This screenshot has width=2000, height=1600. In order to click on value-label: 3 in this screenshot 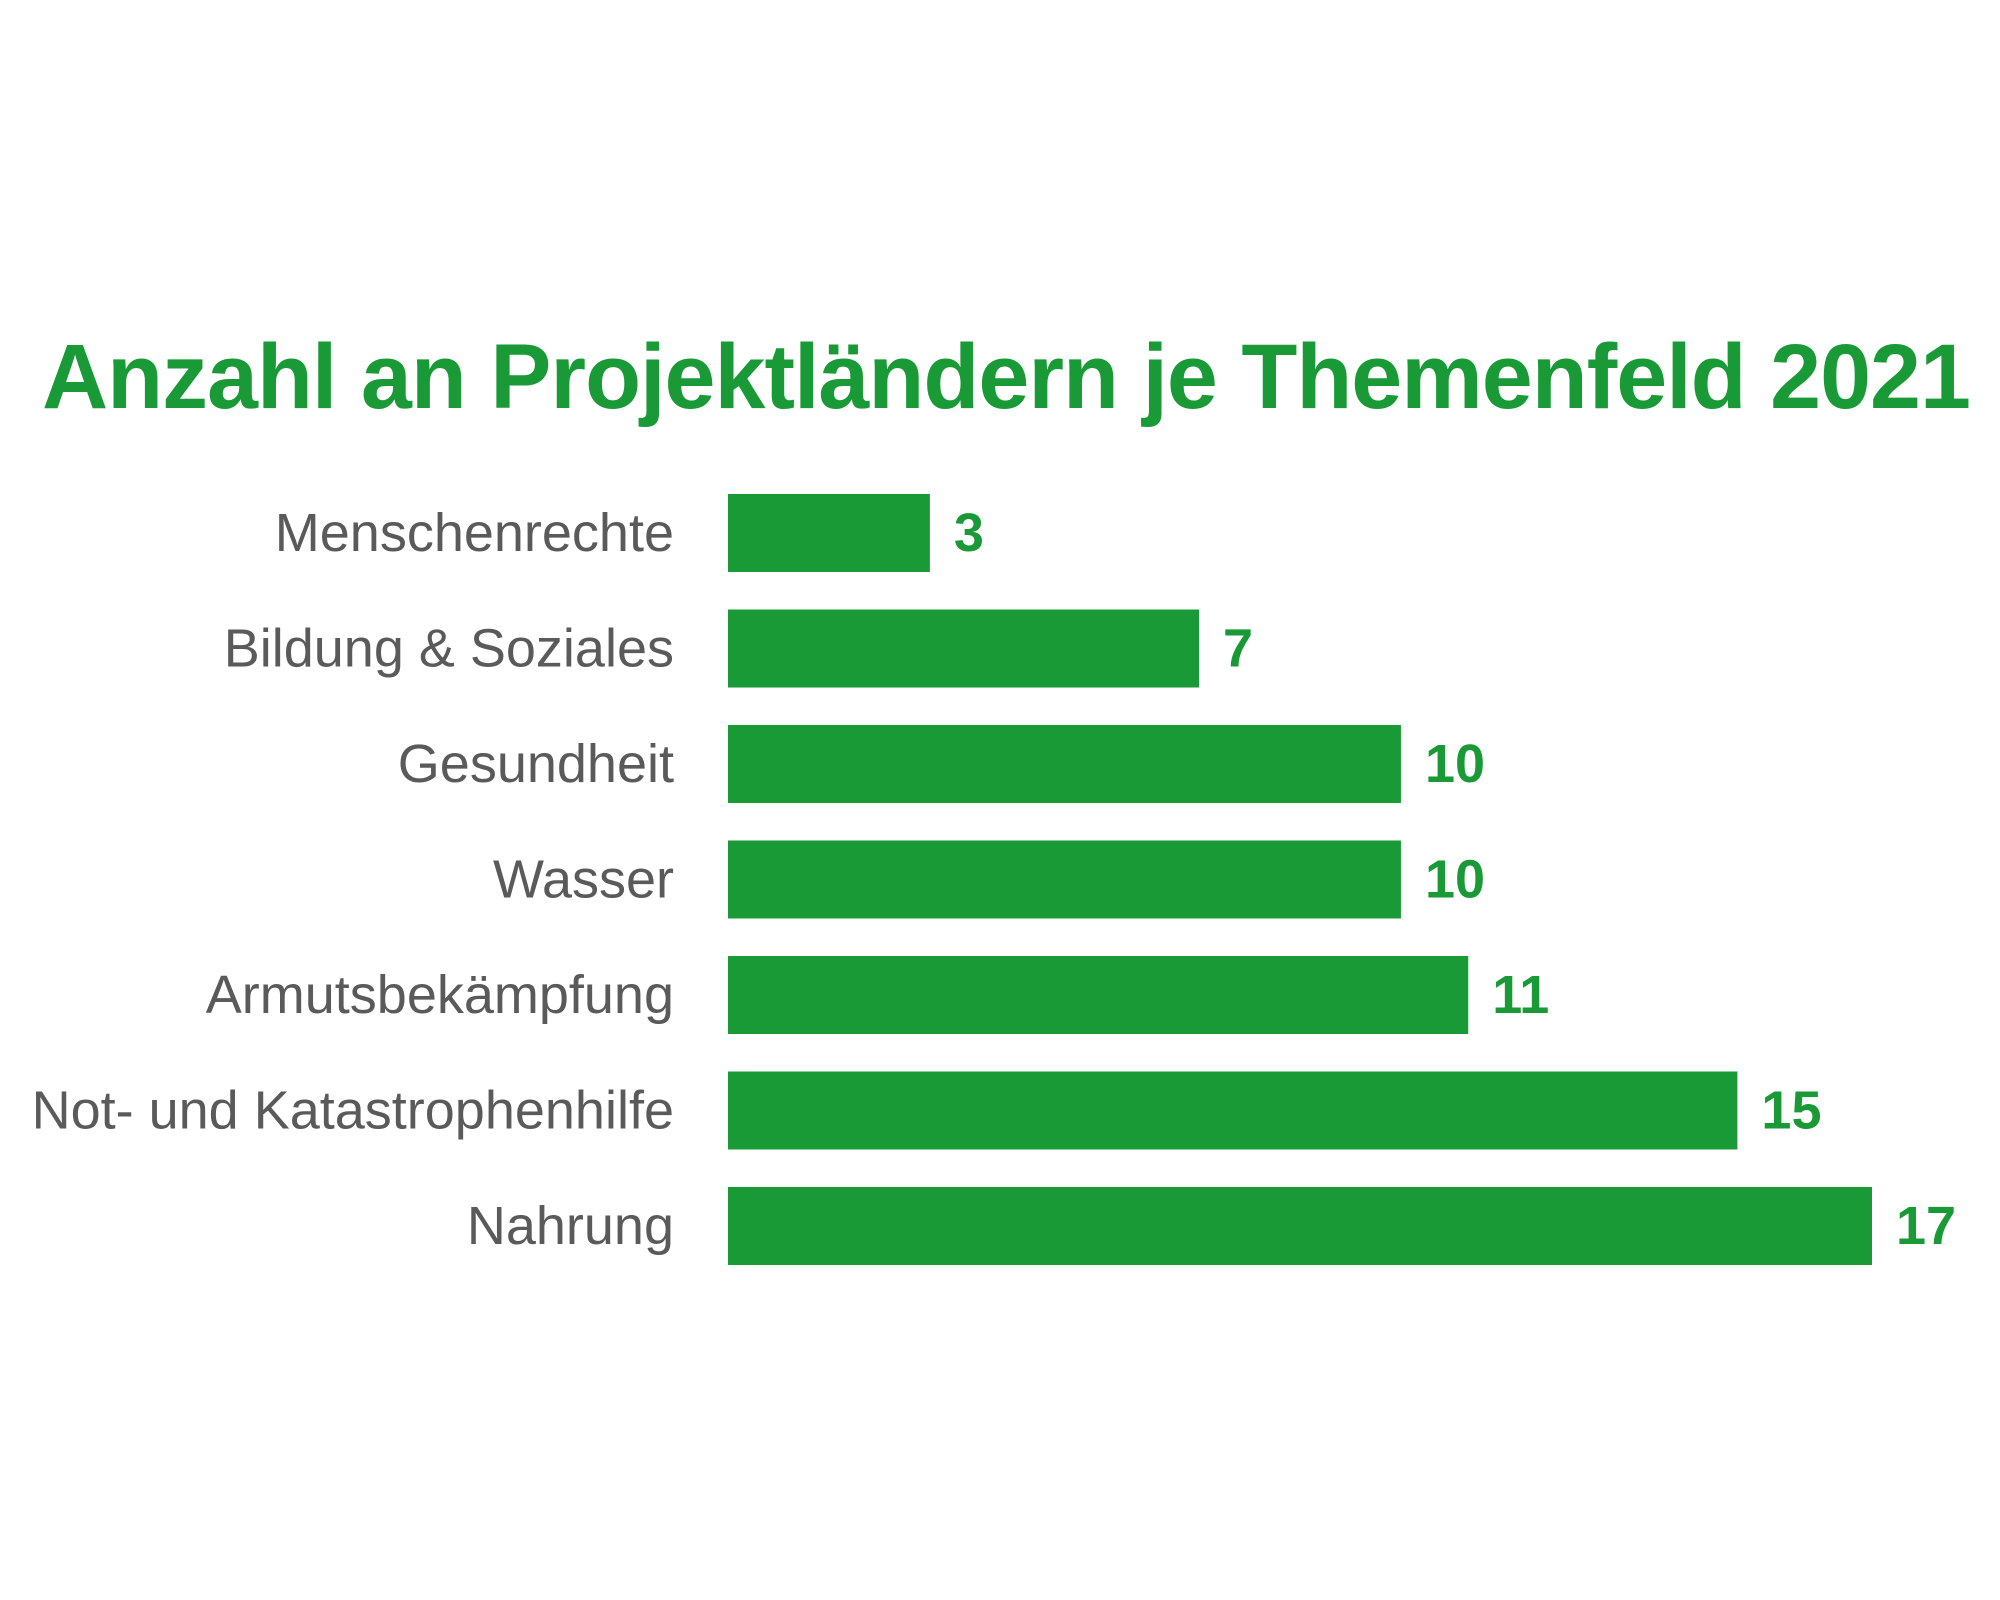, I will do `click(969, 533)`.